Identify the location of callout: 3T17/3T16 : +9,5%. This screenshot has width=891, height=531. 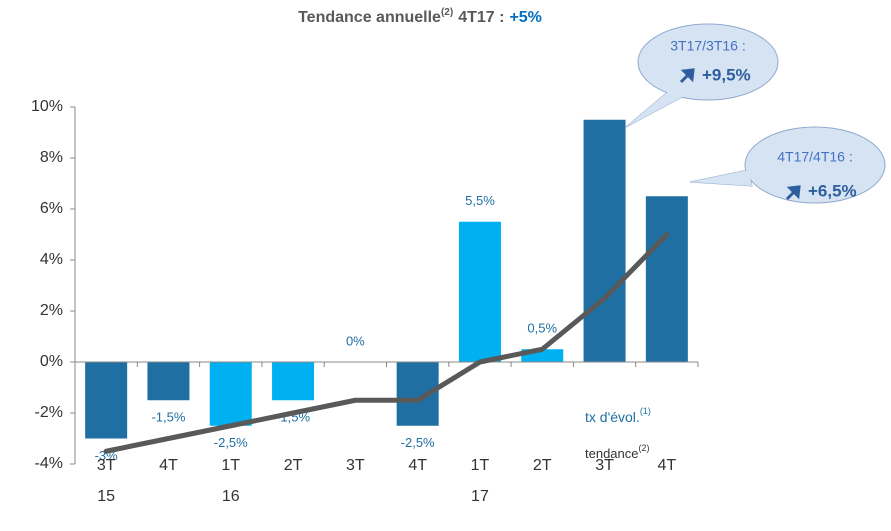
(702, 75).